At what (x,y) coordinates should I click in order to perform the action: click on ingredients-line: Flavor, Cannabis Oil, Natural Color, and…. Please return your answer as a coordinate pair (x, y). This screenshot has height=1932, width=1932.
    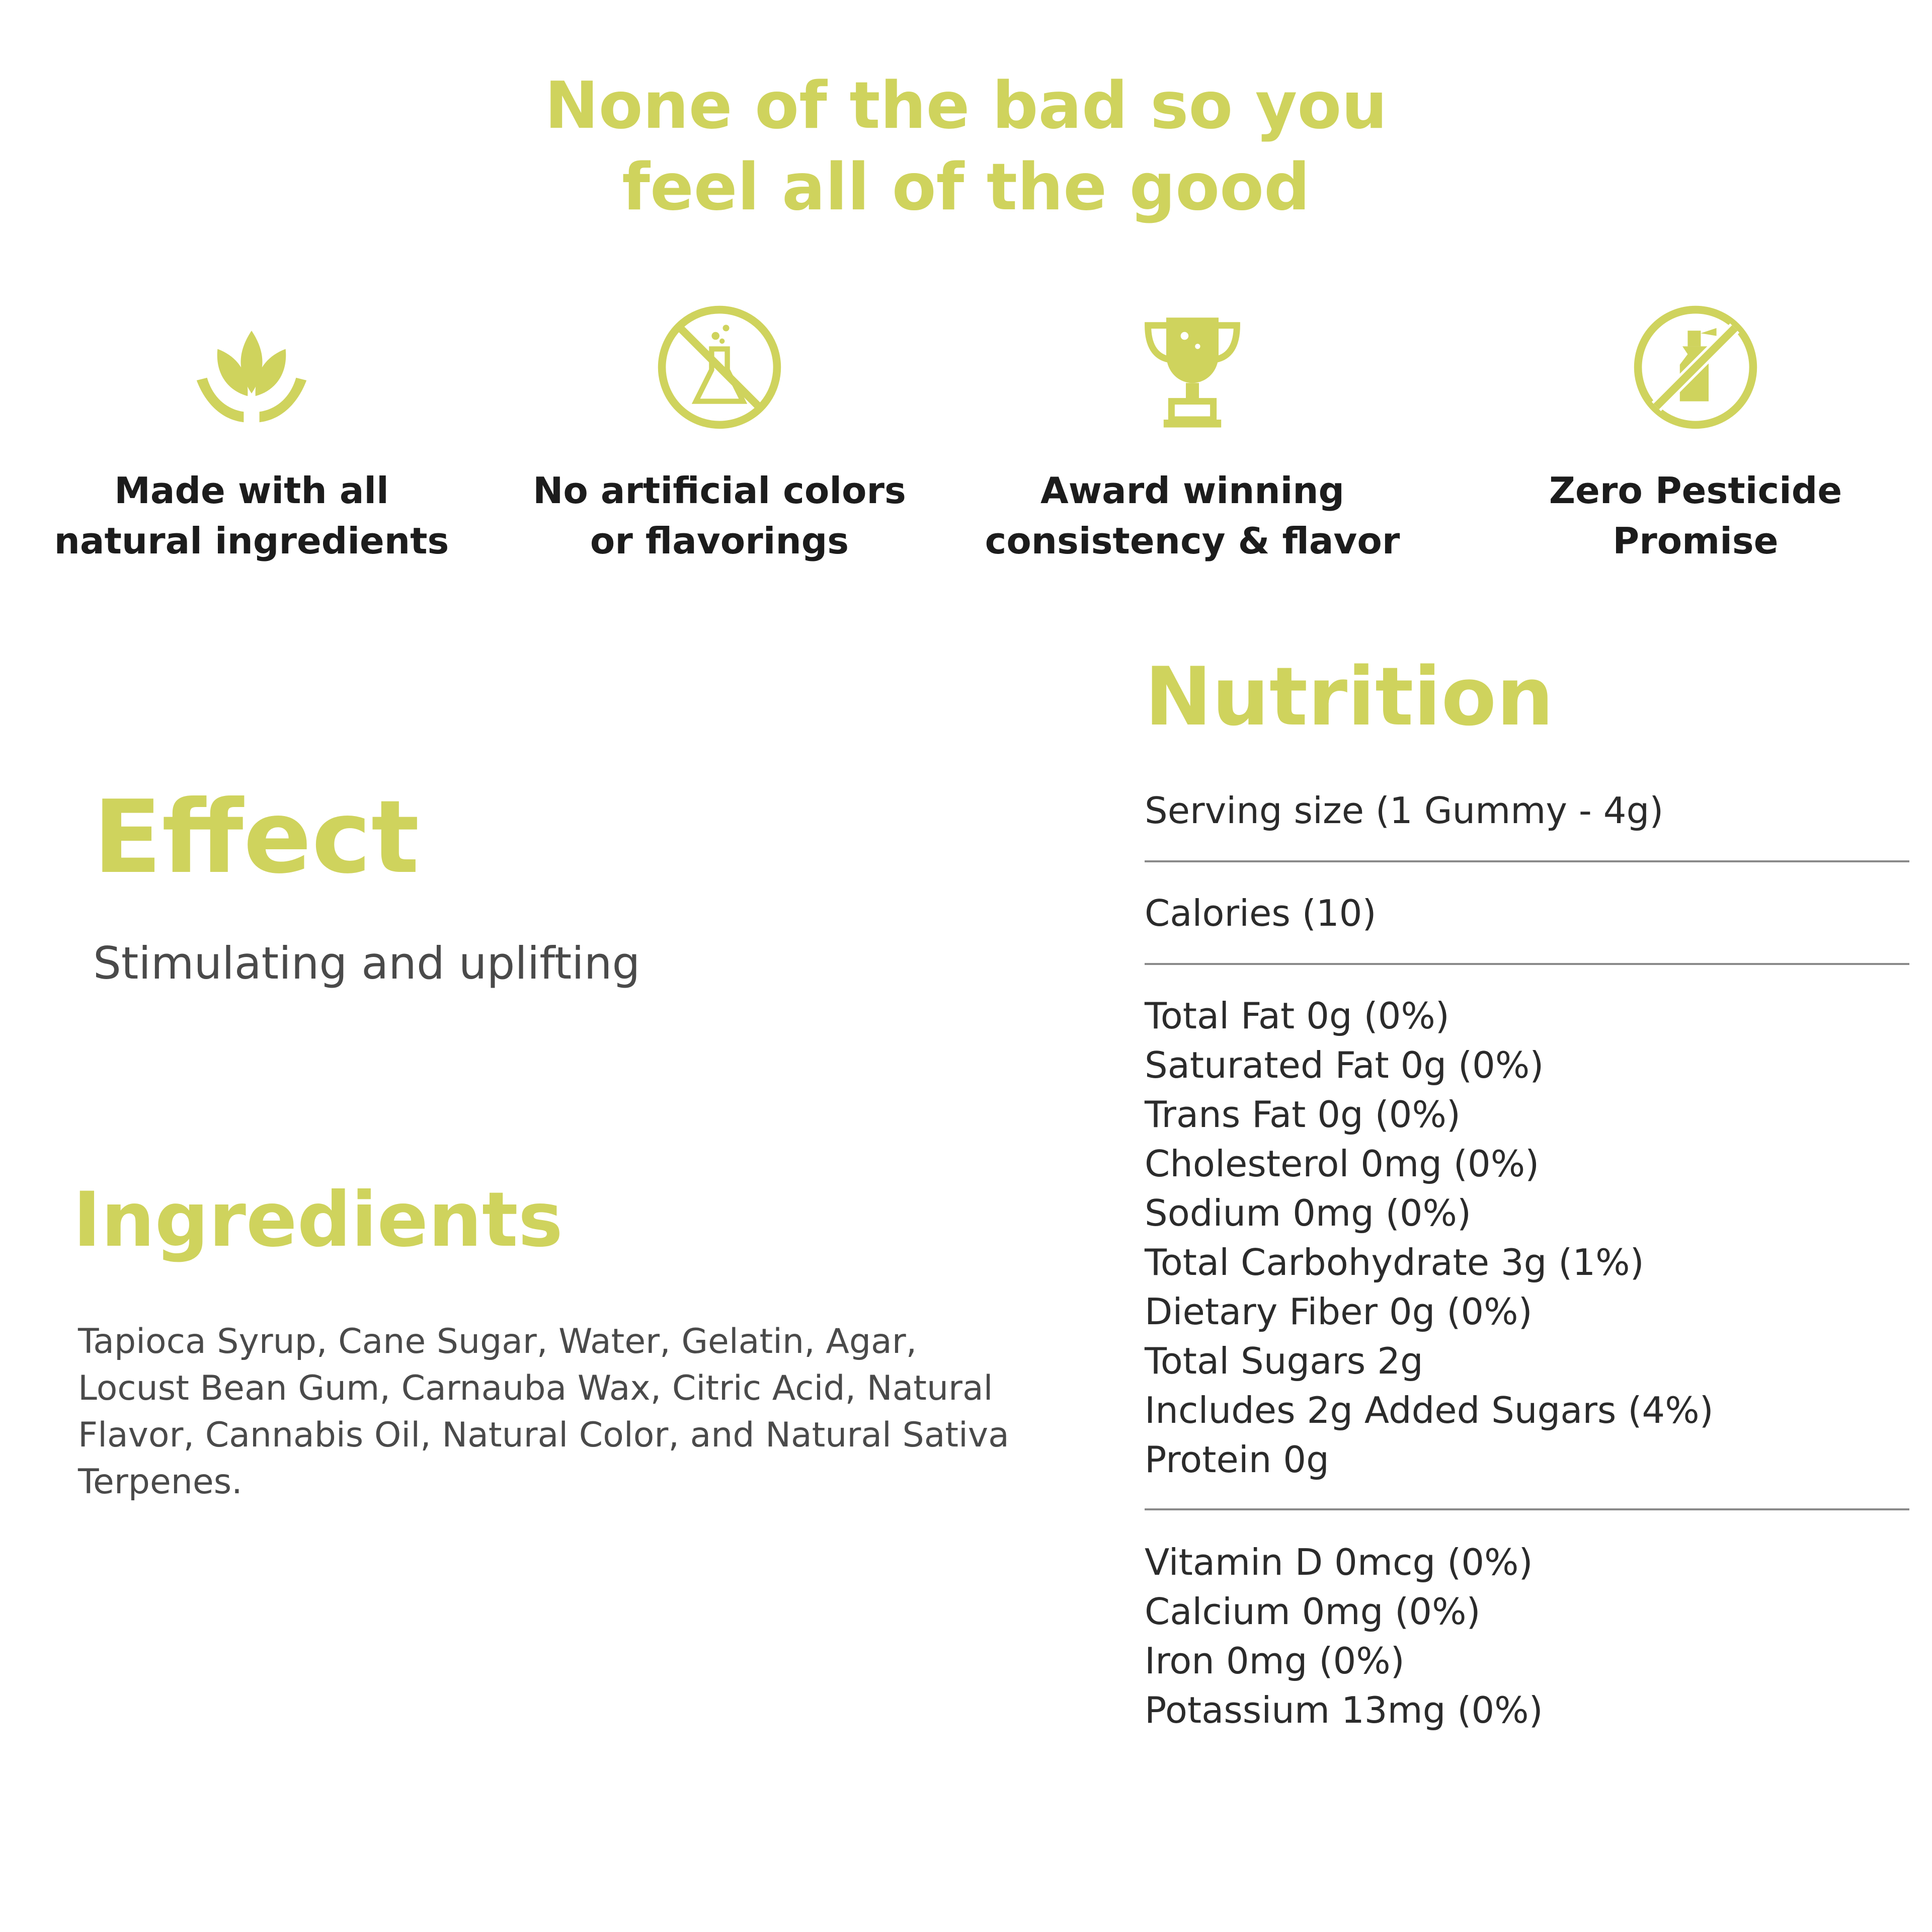
    Looking at the image, I should click on (543, 1435).